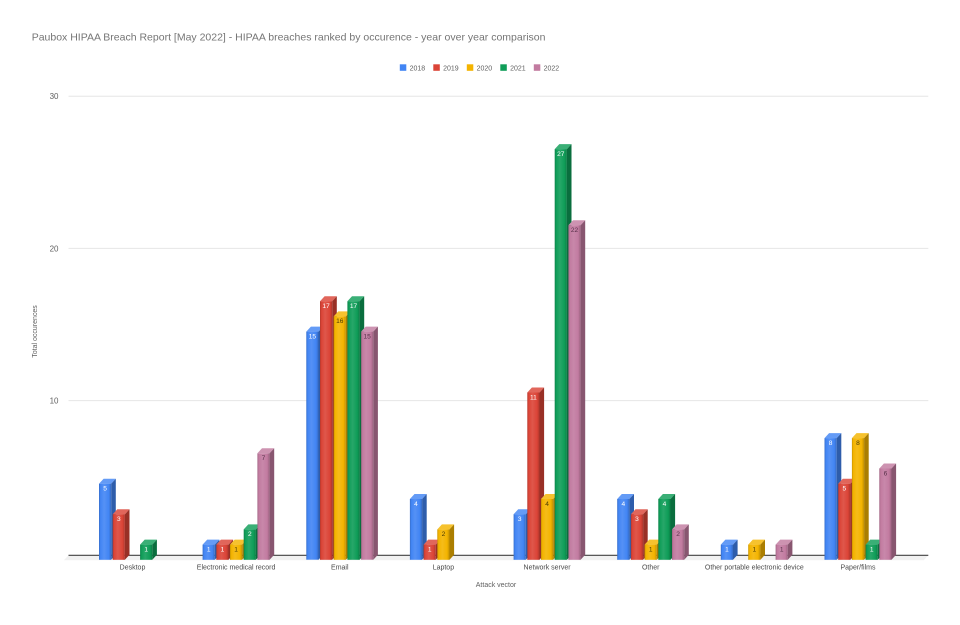 This screenshot has width=960, height=625. I want to click on svg-text: 30, so click(54, 96).